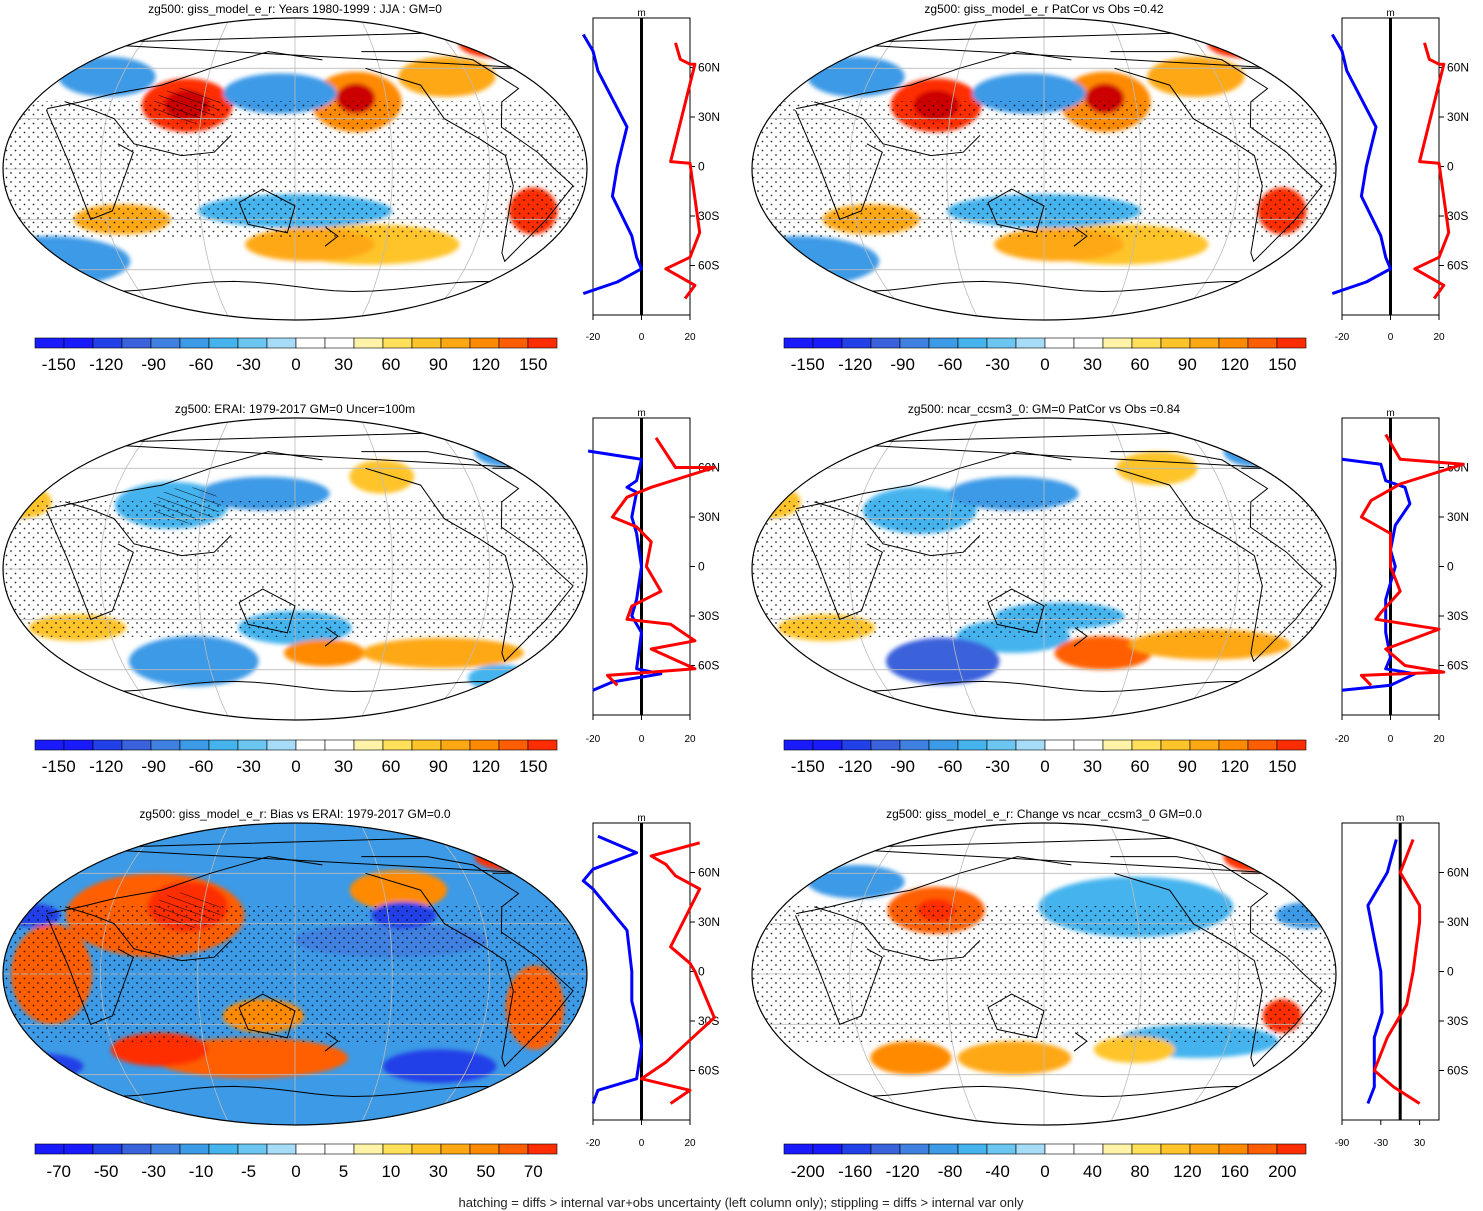 This screenshot has height=1211, width=1483. I want to click on colorbar-label: -90, so click(153, 766).